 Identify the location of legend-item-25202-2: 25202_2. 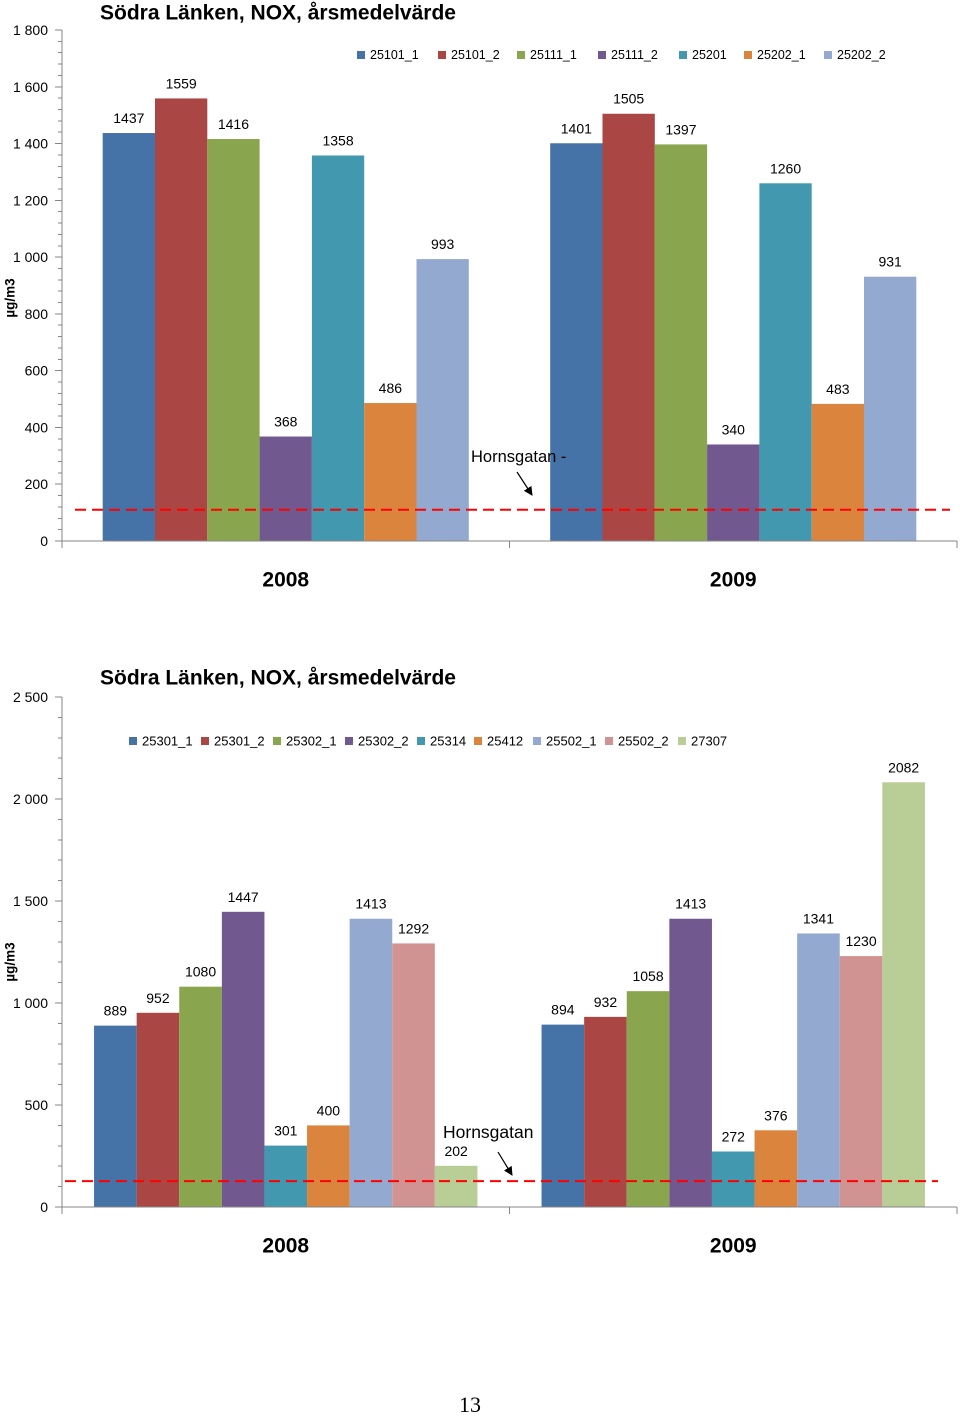
(855, 55).